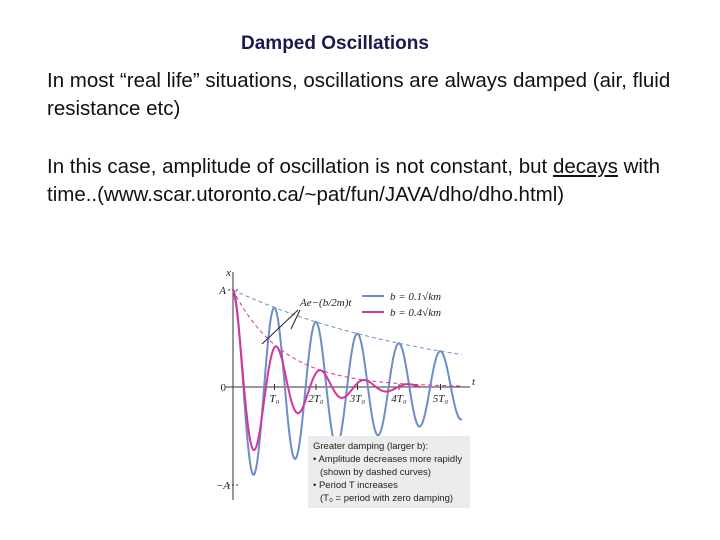 The width and height of the screenshot is (720, 540). What do you see at coordinates (355, 485) in the screenshot?
I see `note-line: • Period T increases` at bounding box center [355, 485].